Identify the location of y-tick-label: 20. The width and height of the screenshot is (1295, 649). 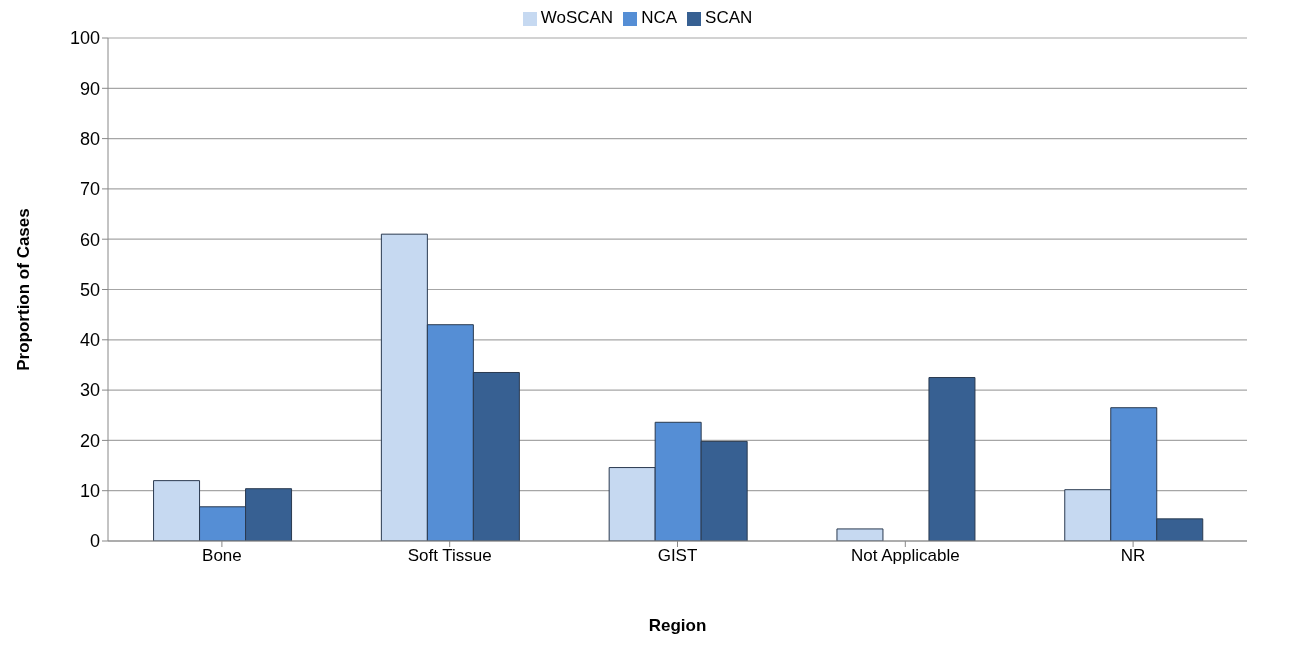
(89, 440).